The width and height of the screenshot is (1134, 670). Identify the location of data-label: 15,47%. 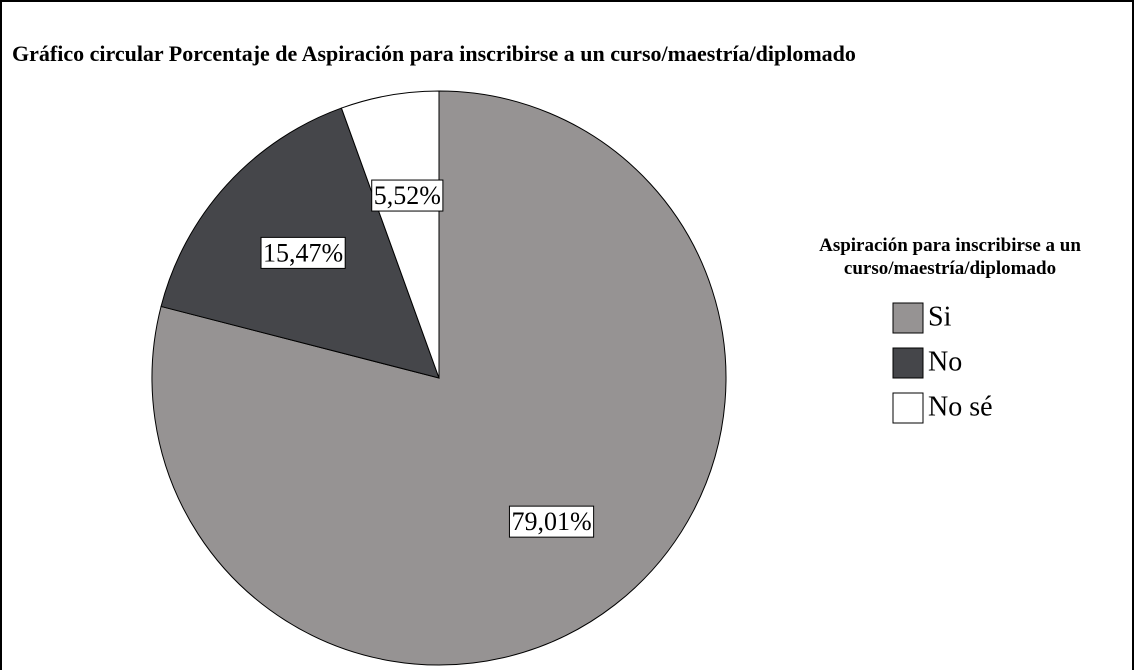
(303, 252).